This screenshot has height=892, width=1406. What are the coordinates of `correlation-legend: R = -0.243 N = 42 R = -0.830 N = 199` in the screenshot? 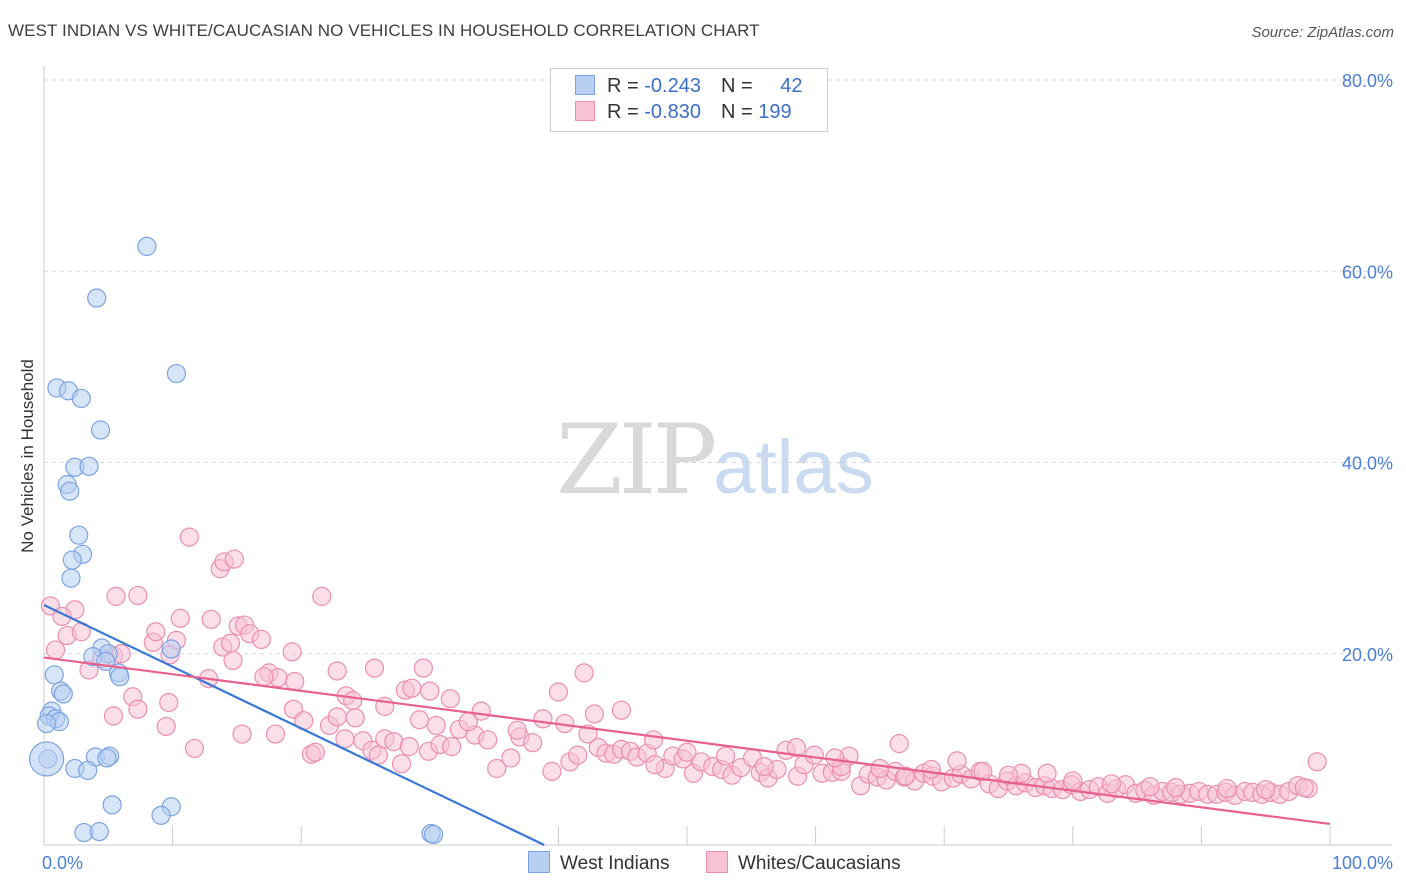 It's located at (689, 100).